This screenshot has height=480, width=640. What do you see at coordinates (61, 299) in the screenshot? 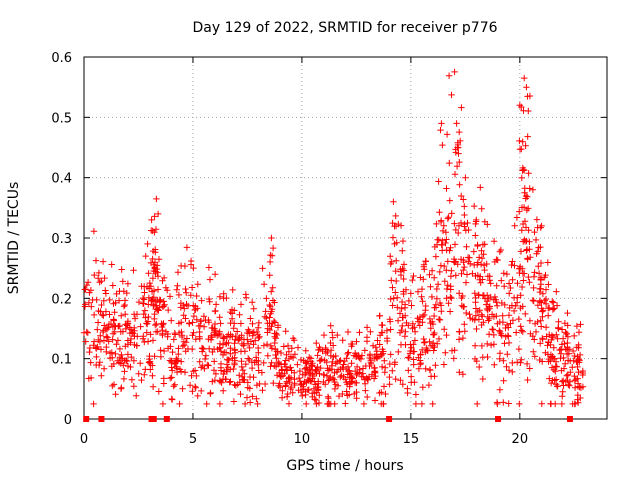
I see `y-tick-label: 0.2` at bounding box center [61, 299].